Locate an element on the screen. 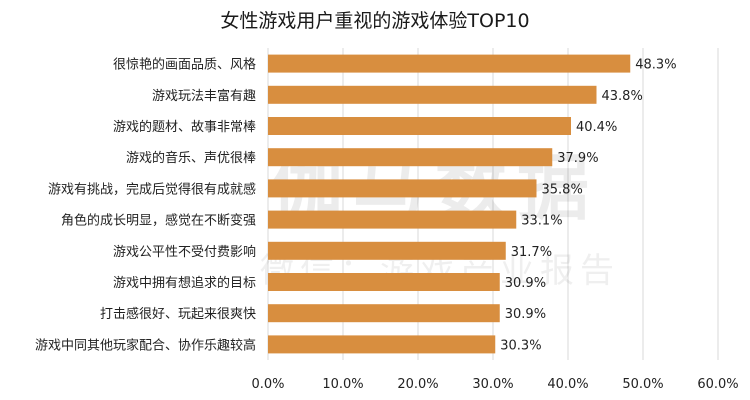  value-label: 48.3% is located at coordinates (655, 65).